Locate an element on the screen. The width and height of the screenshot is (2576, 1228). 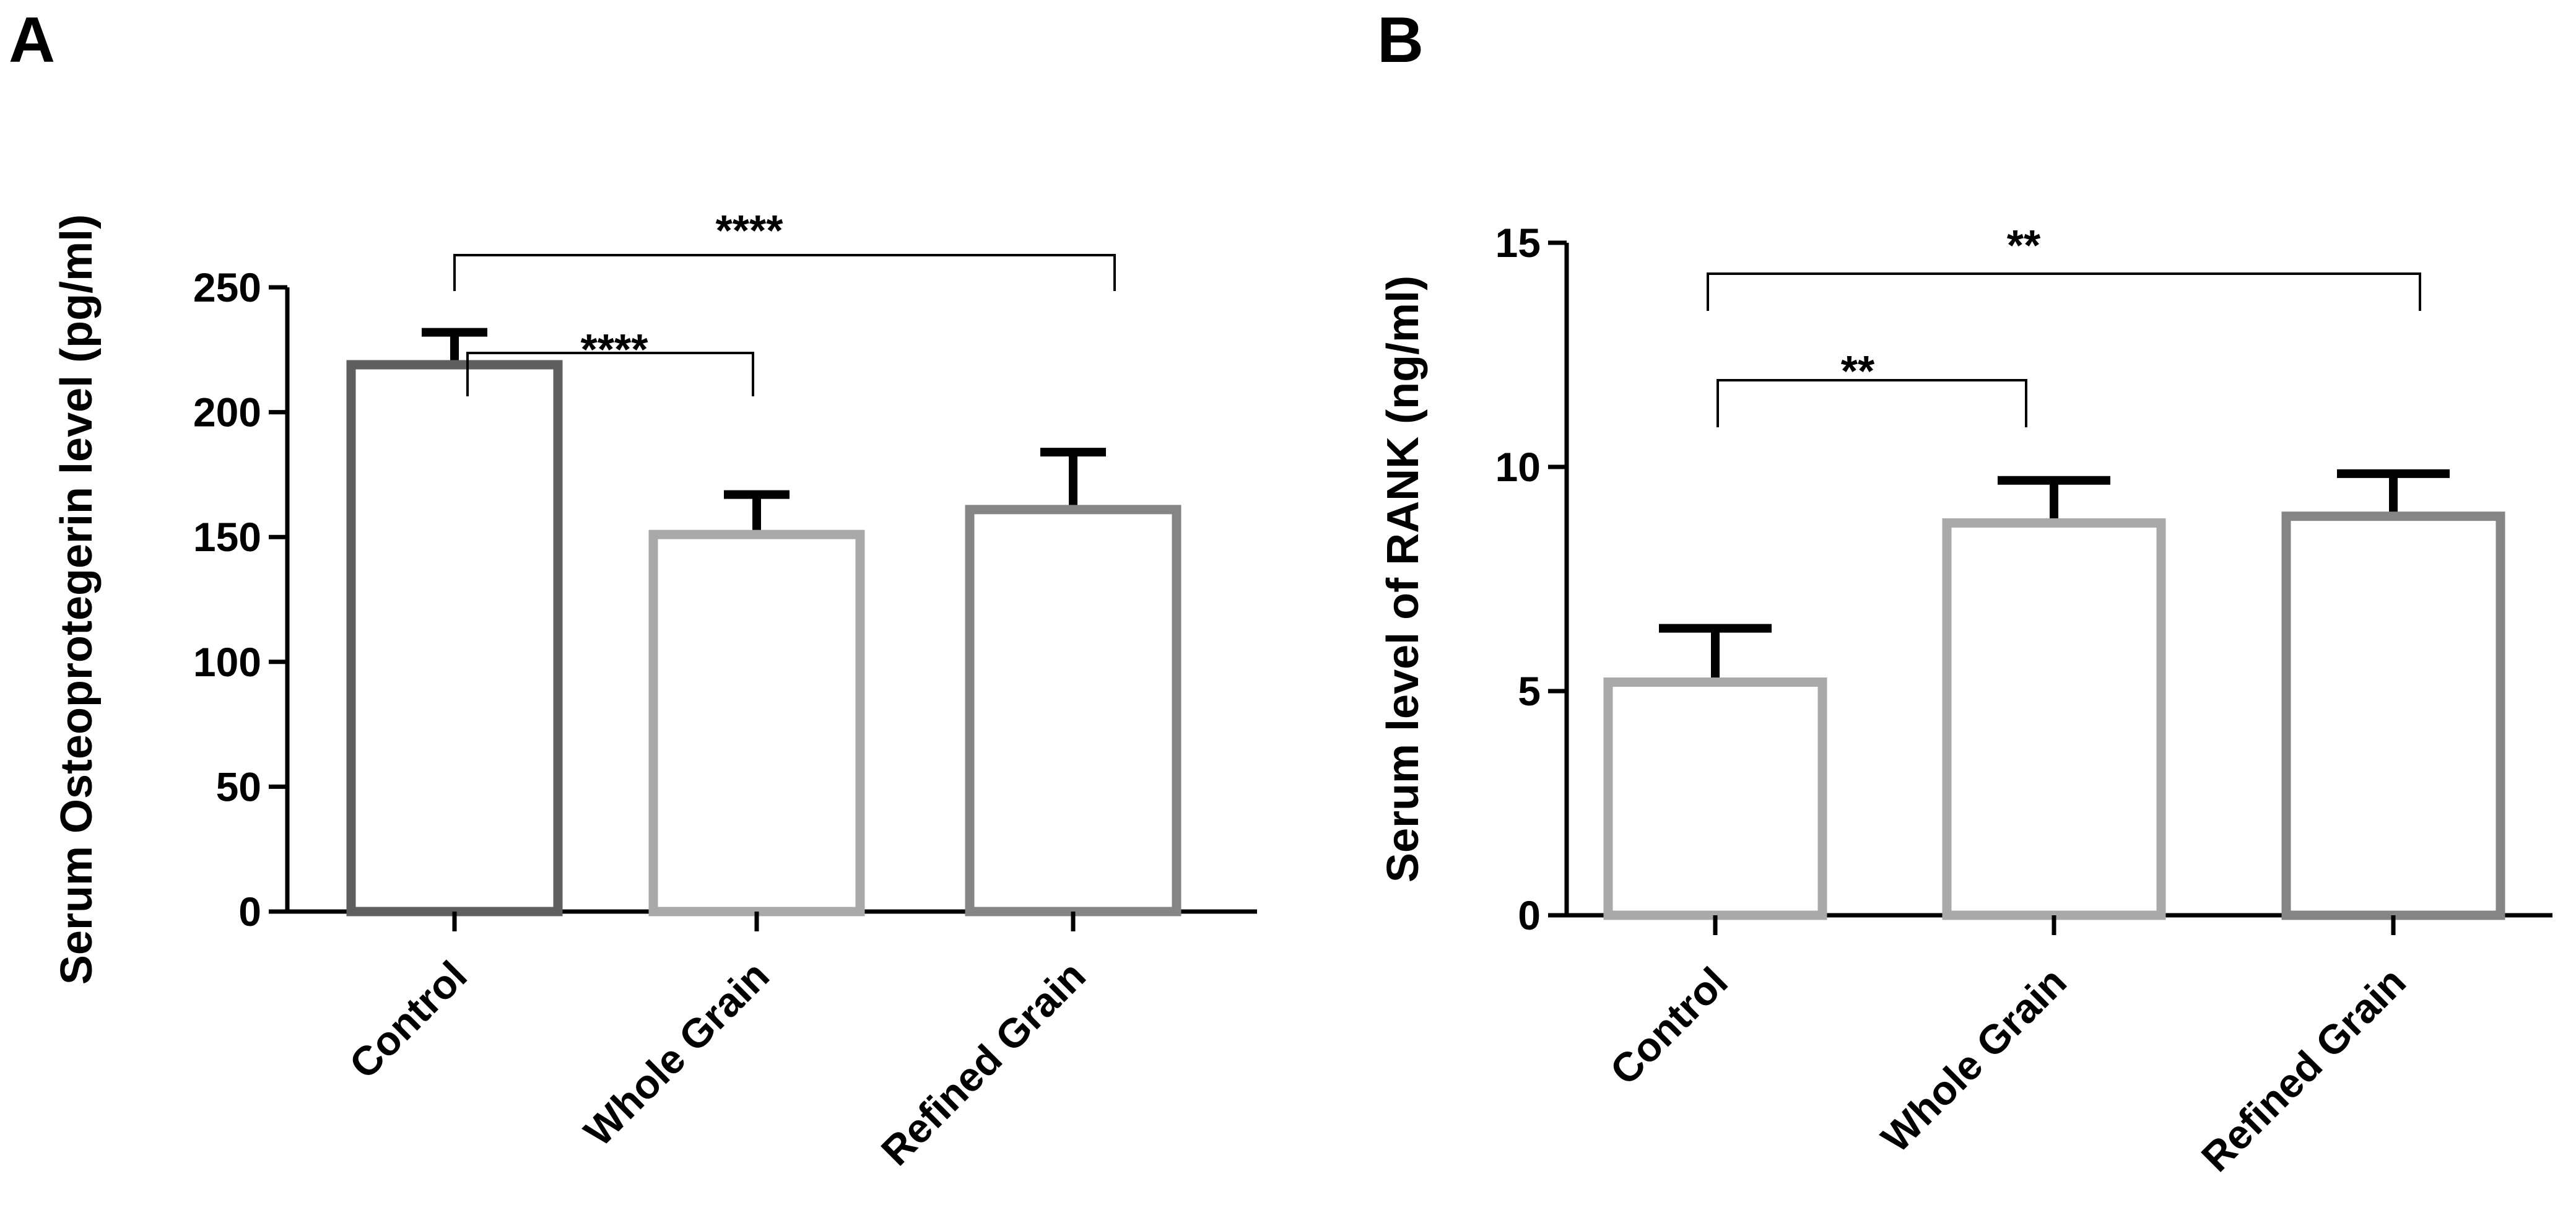
y-tick-label: 15 is located at coordinates (1518, 243).